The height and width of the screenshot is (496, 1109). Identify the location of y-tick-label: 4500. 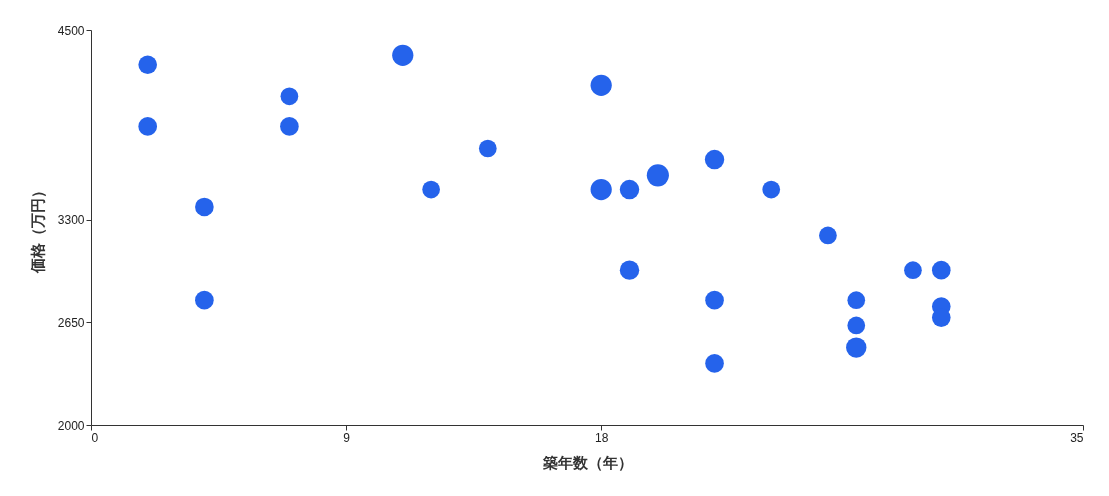
(71, 30).